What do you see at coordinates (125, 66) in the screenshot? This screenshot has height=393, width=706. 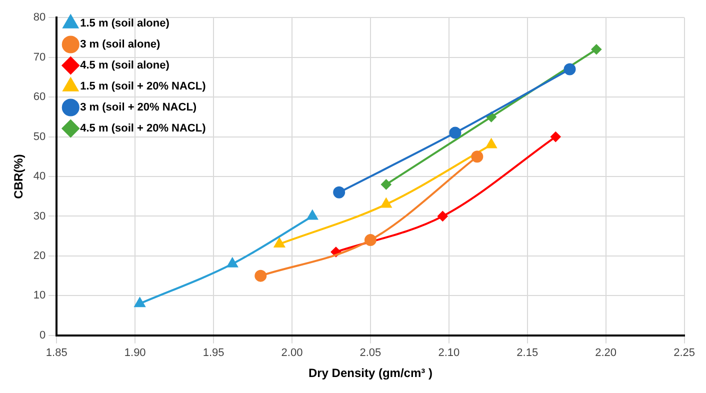 I see `legend-label: 4.5 m (soil alone)` at bounding box center [125, 66].